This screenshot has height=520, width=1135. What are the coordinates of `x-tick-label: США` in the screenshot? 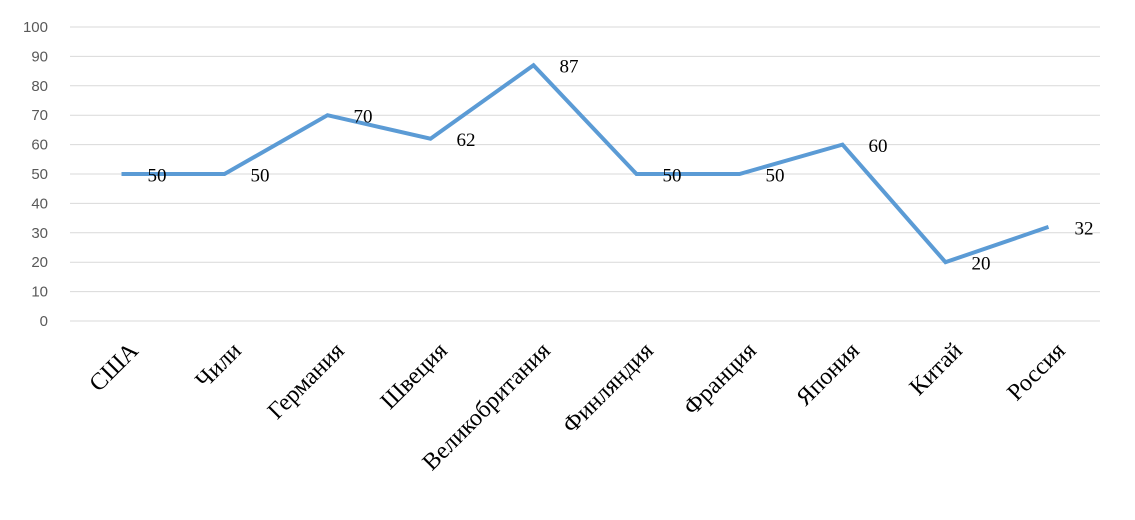 It's located at (115, 367).